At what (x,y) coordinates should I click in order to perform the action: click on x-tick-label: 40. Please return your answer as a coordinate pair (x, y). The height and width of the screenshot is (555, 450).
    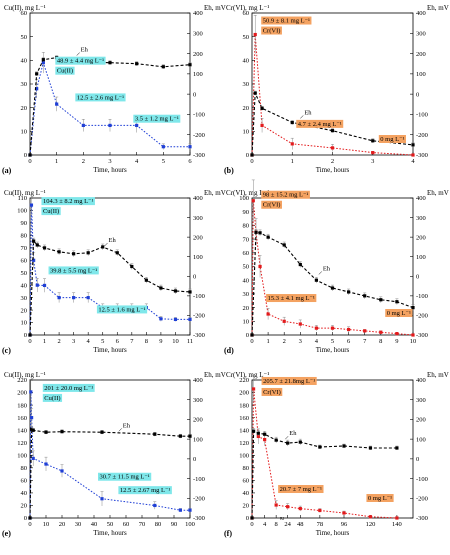
    Looking at the image, I should click on (94, 524).